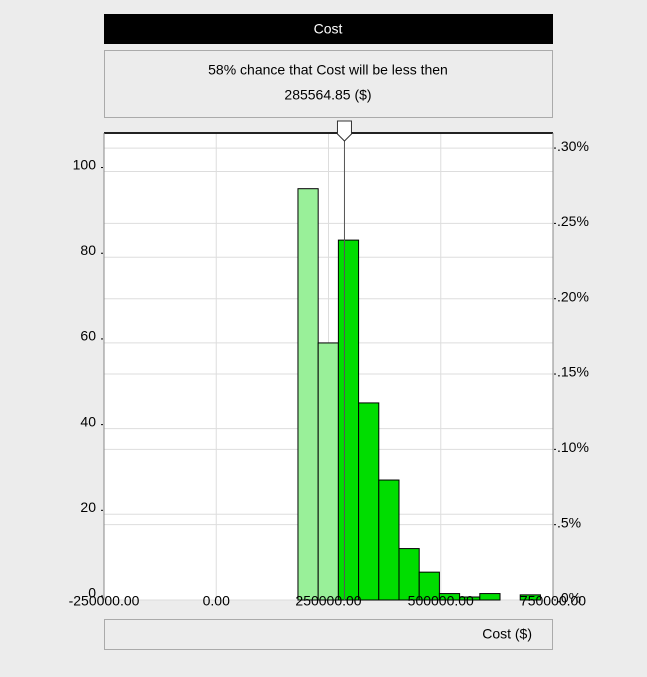 The image size is (647, 677). Describe the element at coordinates (85, 164) in the screenshot. I see `y-tick-label: 100` at that location.